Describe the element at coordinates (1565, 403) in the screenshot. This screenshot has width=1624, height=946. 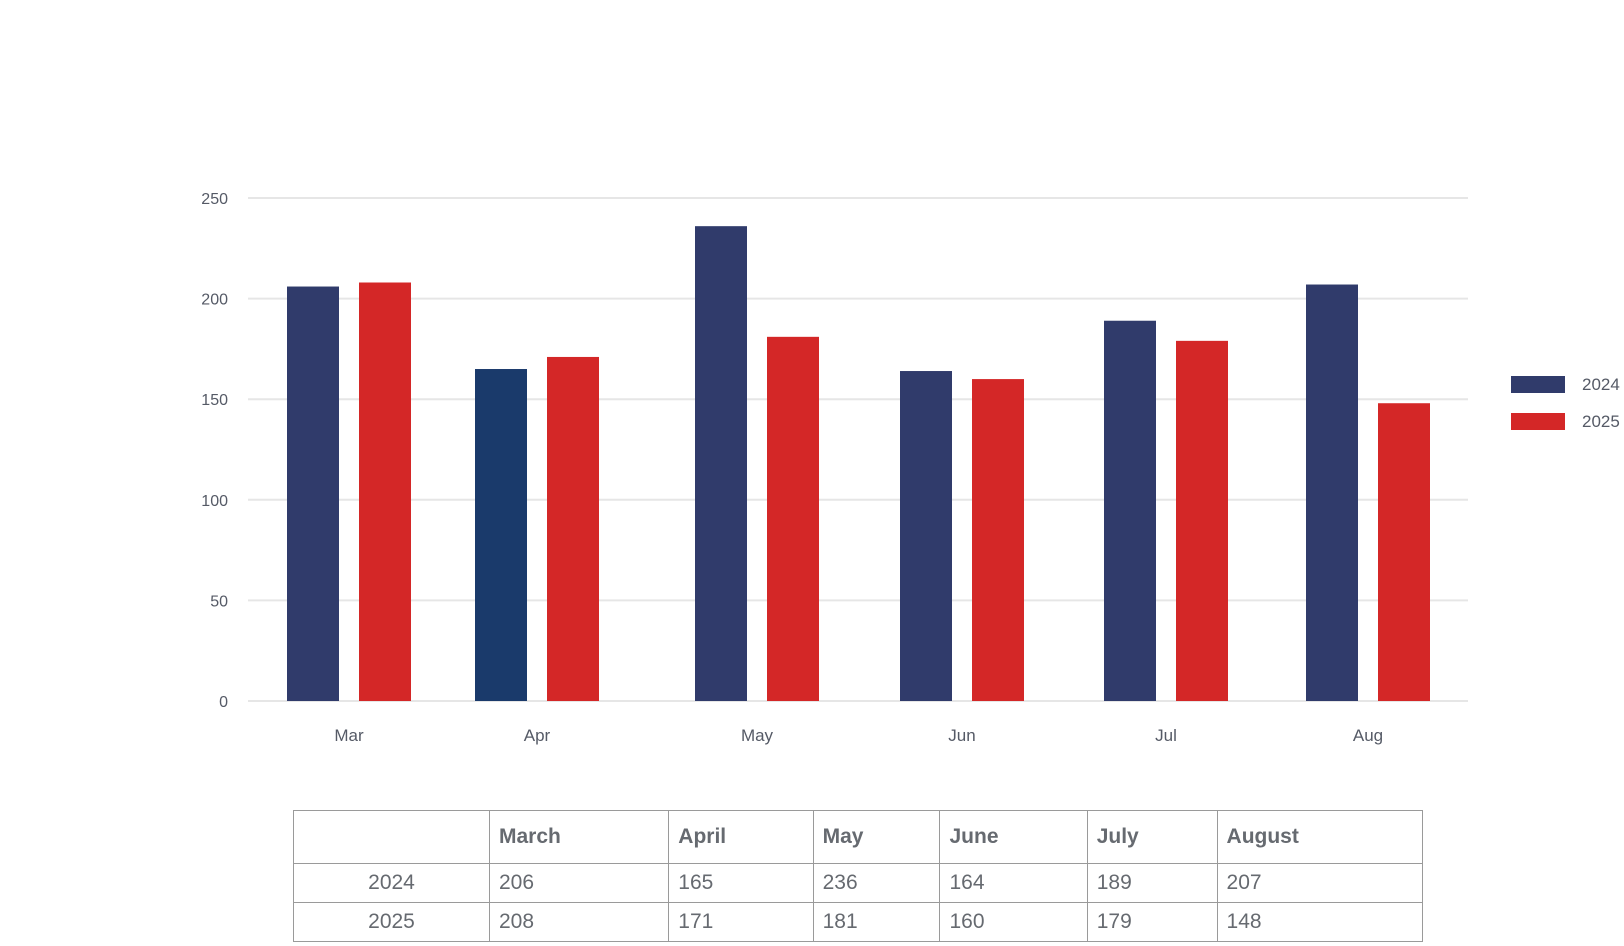
I see `legend: 2024 2025` at that location.